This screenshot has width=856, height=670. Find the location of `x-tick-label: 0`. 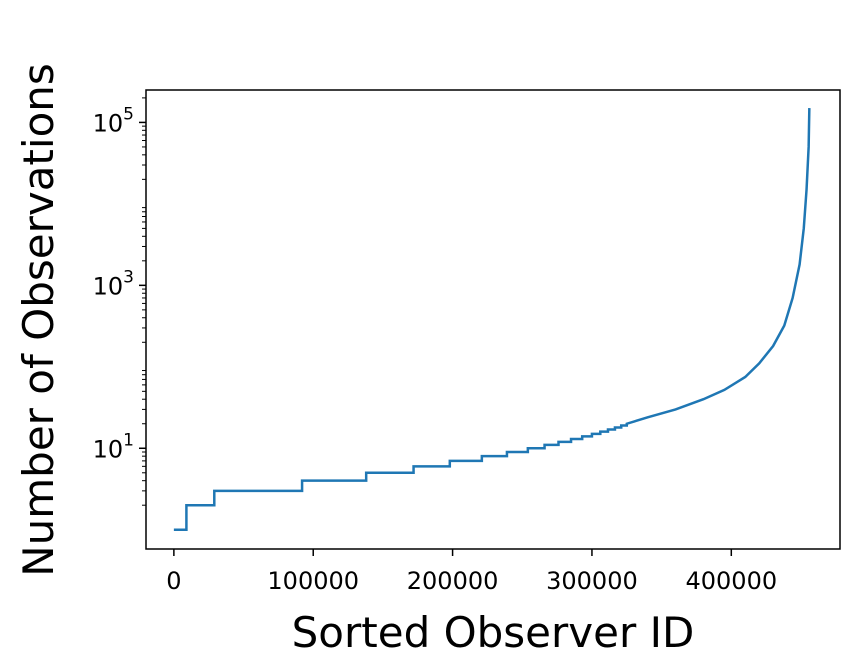

x-tick-label: 0 is located at coordinates (173, 581).